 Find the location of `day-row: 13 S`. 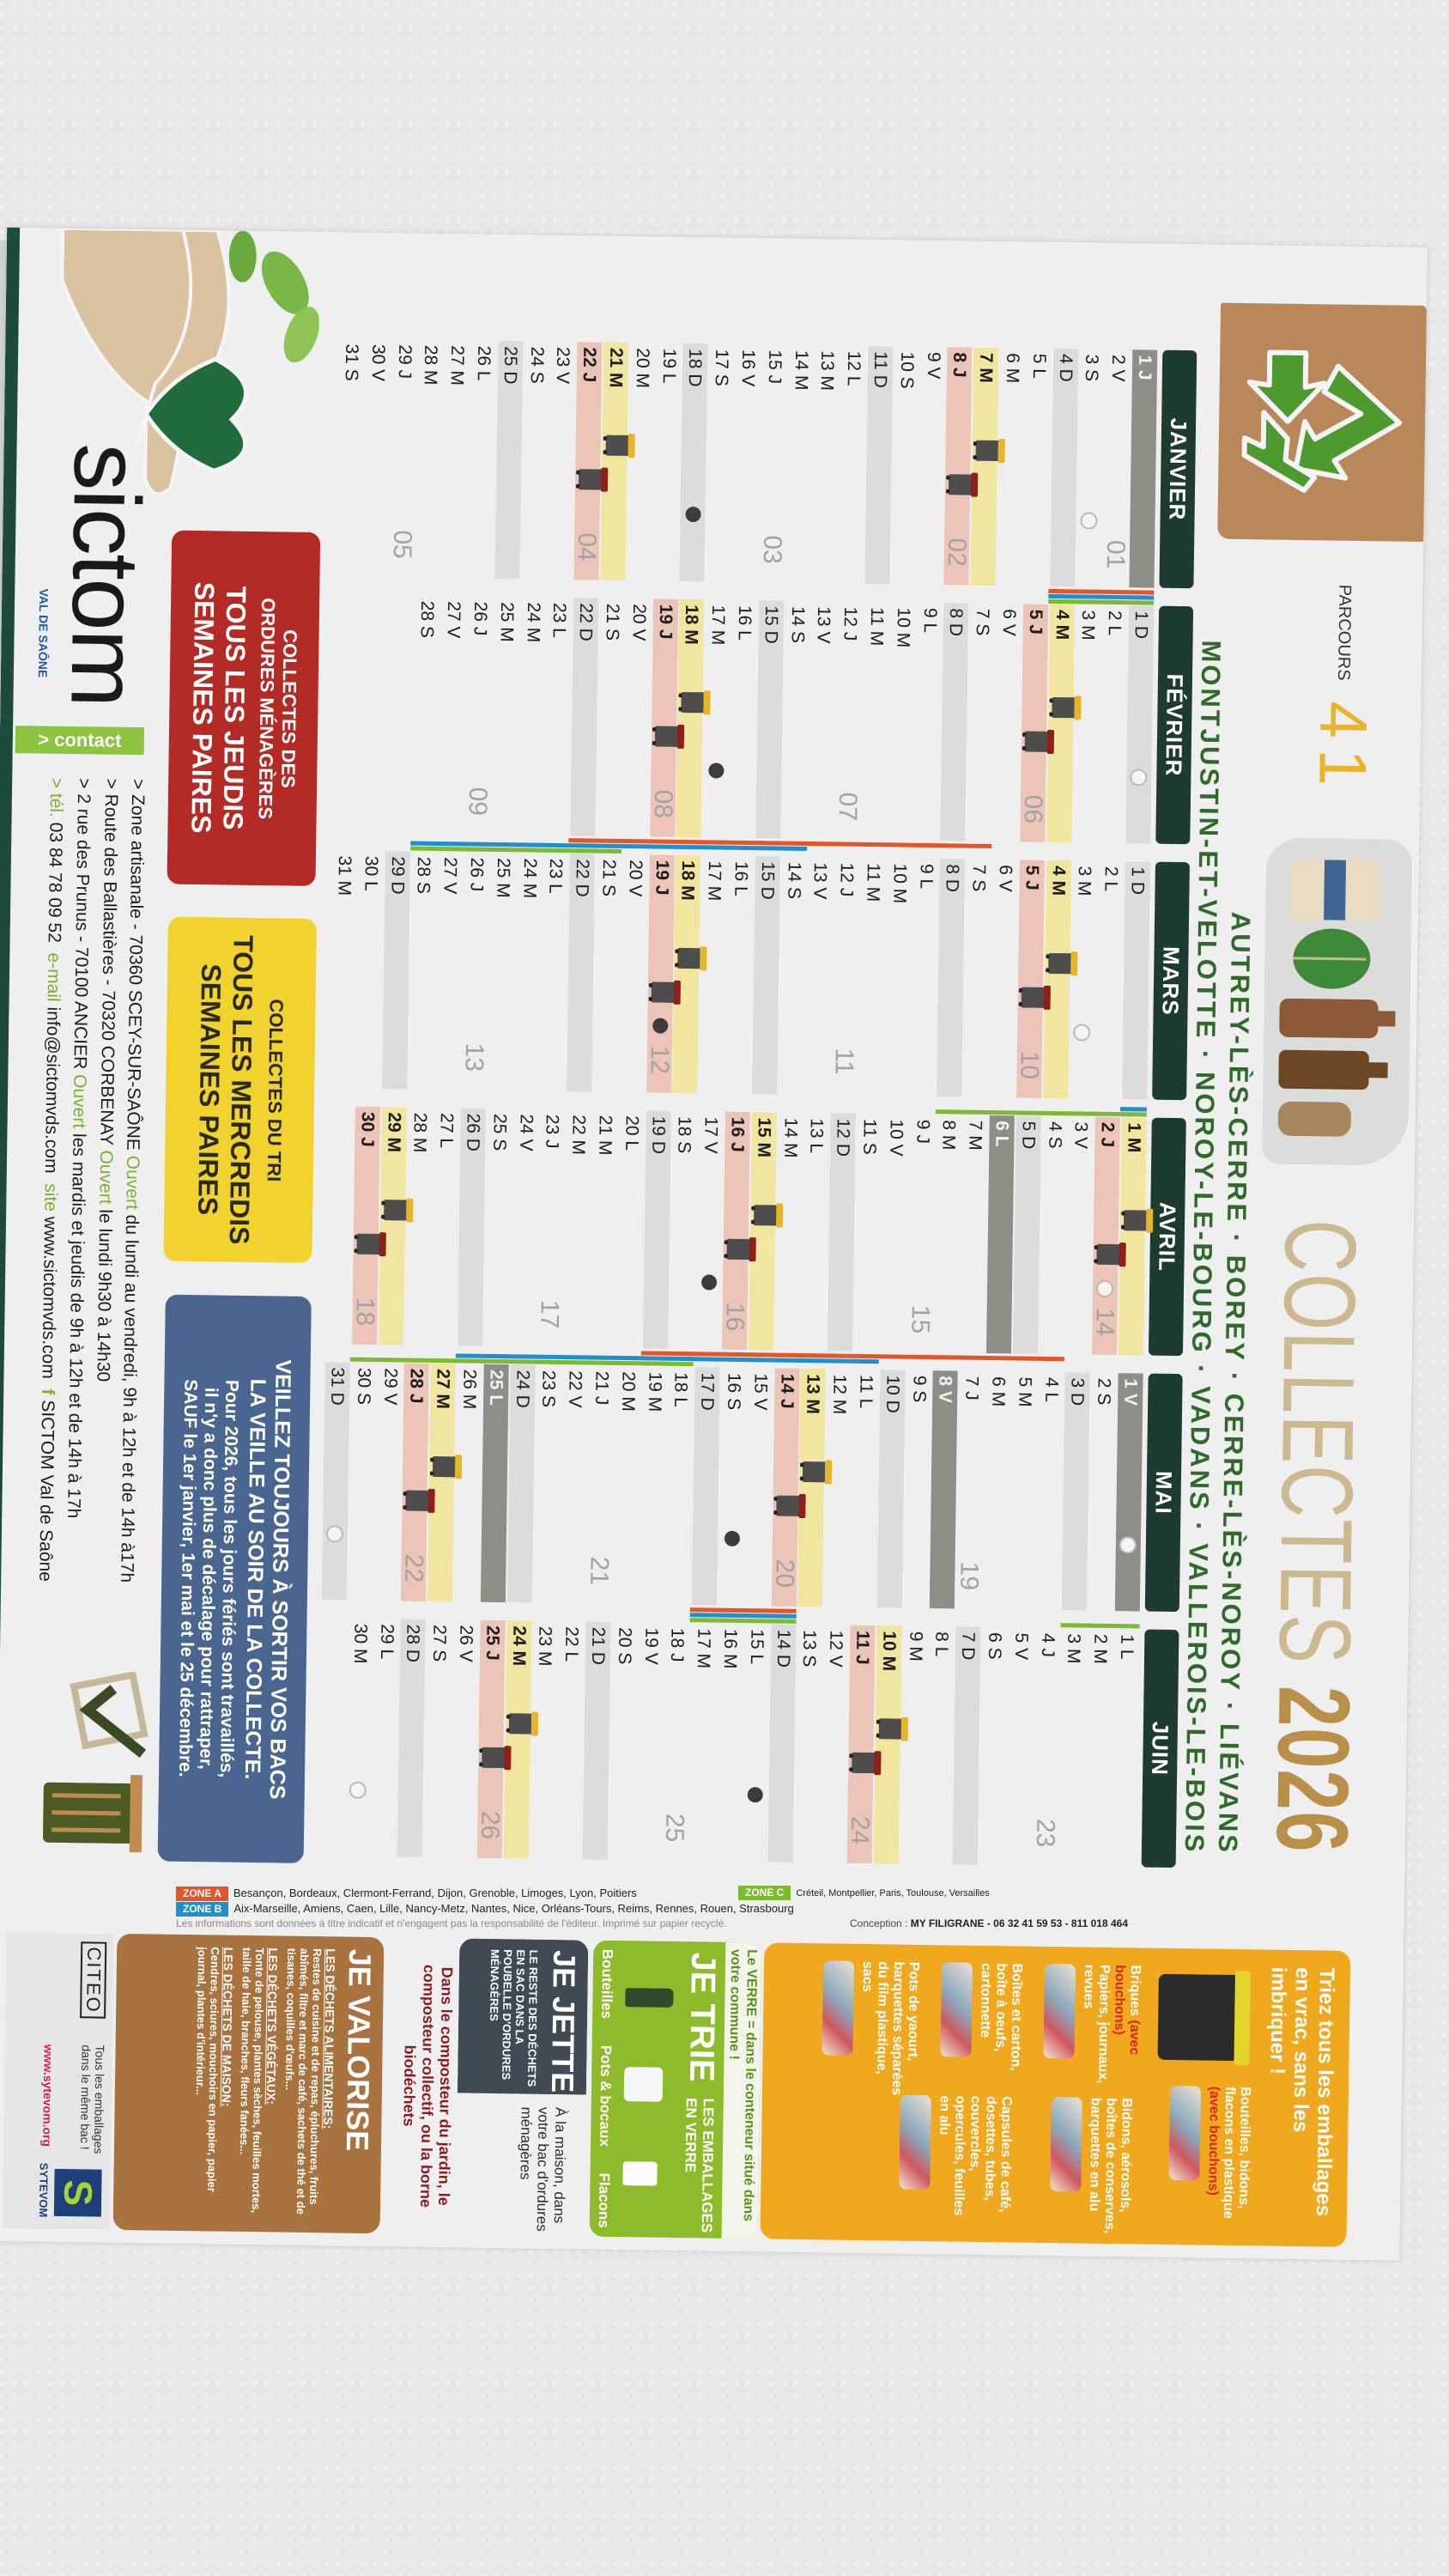

day-row: 13 S is located at coordinates (808, 1744).